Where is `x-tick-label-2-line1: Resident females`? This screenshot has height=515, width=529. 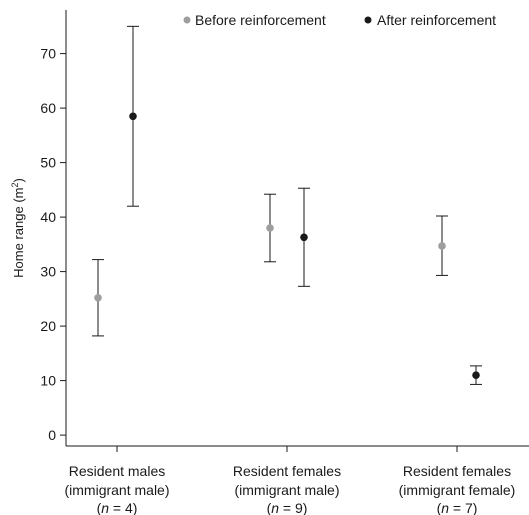
x-tick-label-2-line1: Resident females is located at coordinates (457, 471).